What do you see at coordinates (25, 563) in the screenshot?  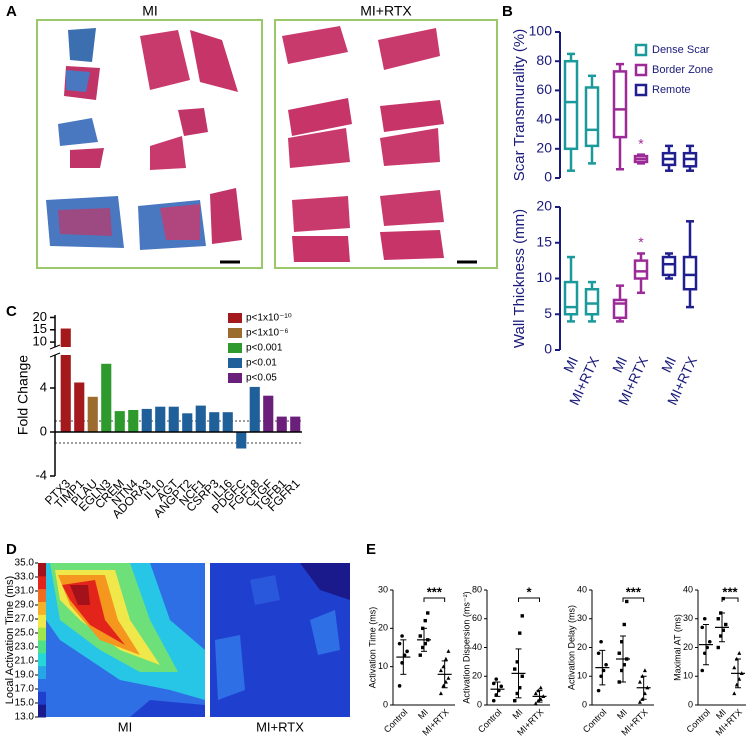 I see `colorbar-tick-label: 35.0` at bounding box center [25, 563].